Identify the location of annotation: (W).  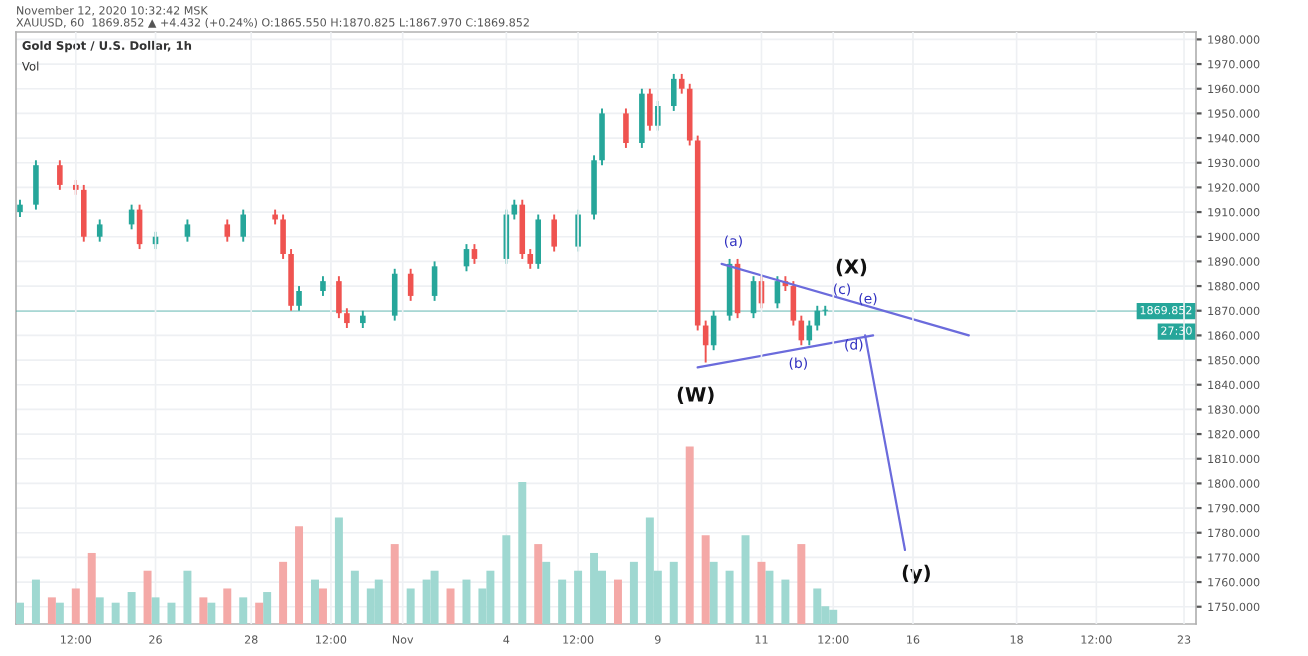
(695, 395).